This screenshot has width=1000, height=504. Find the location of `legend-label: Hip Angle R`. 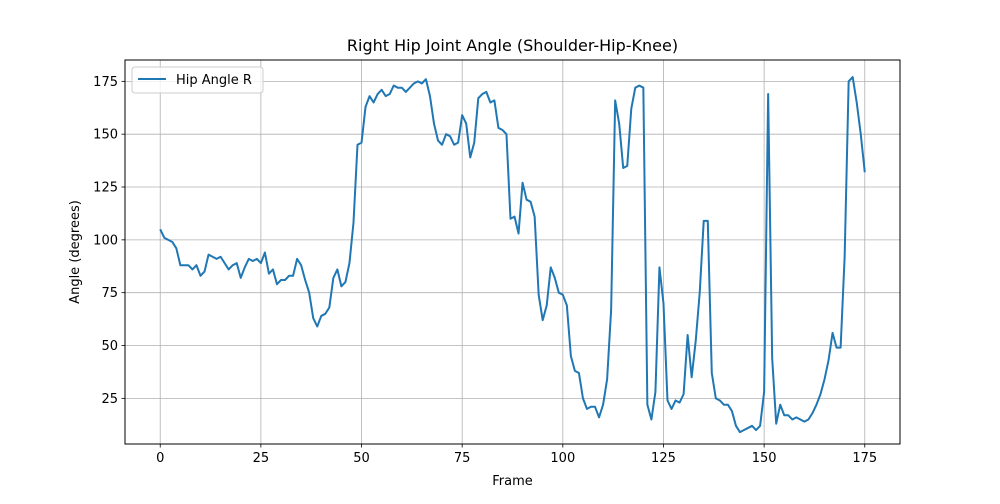

legend-label: Hip Angle R is located at coordinates (214, 80).